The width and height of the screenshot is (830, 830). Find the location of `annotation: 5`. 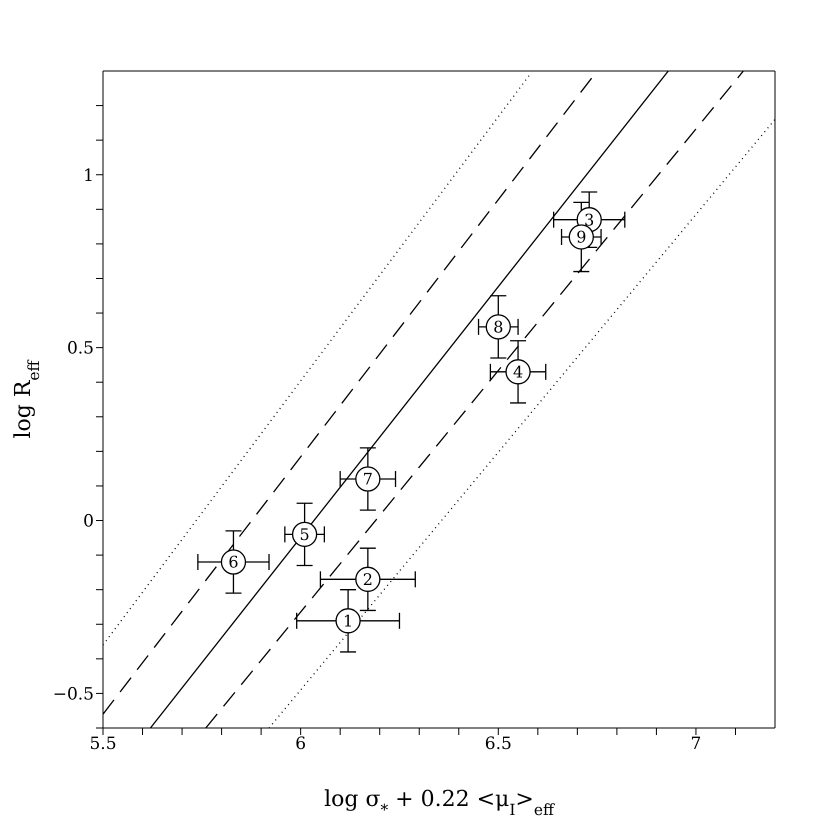

annotation: 5 is located at coordinates (305, 534).